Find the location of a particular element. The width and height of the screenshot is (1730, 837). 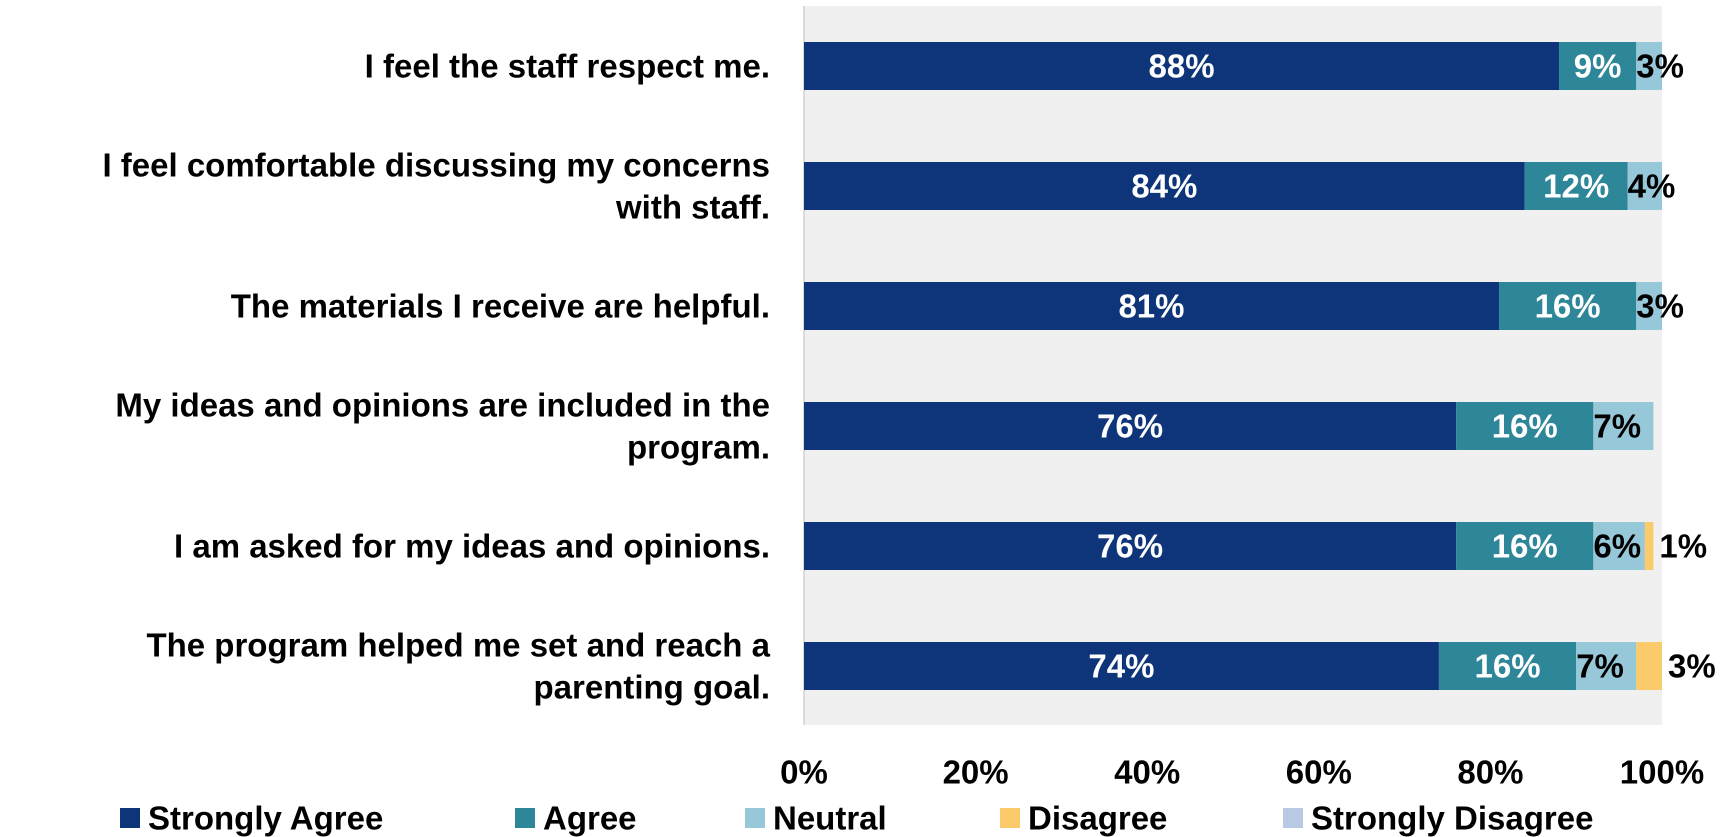

category-label: I am asked for my ideas and opinions. is located at coordinates (472, 546).